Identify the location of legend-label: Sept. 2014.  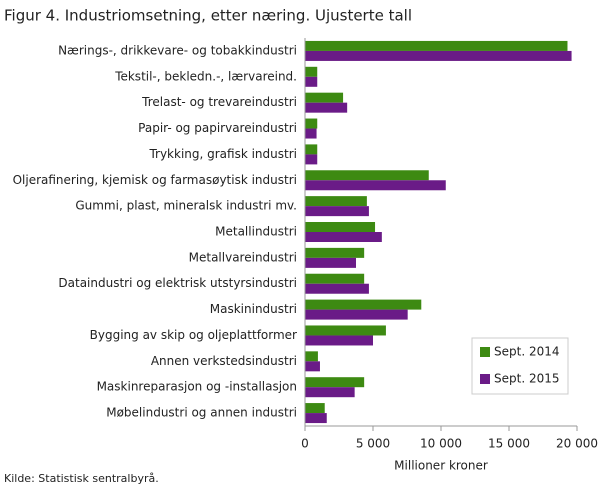
(527, 352).